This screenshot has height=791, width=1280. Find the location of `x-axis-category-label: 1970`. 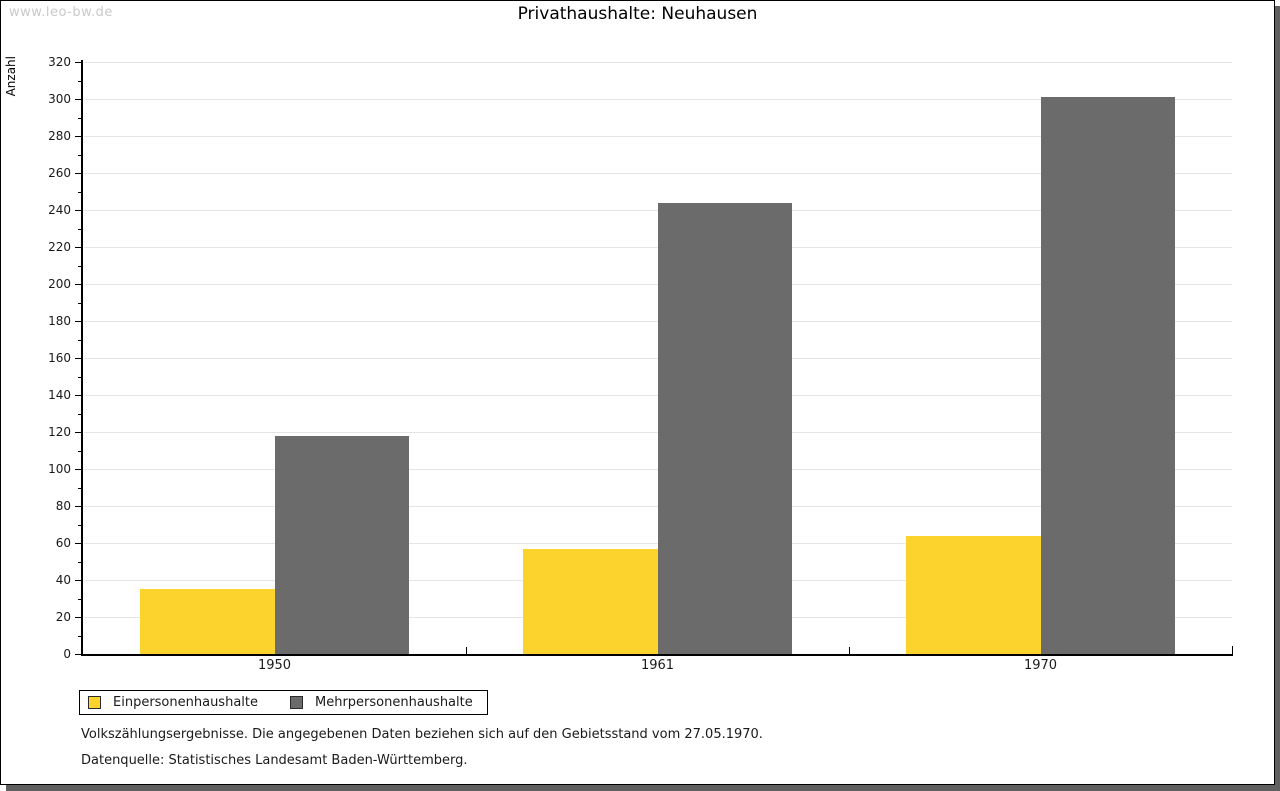

x-axis-category-label: 1970 is located at coordinates (1040, 665).